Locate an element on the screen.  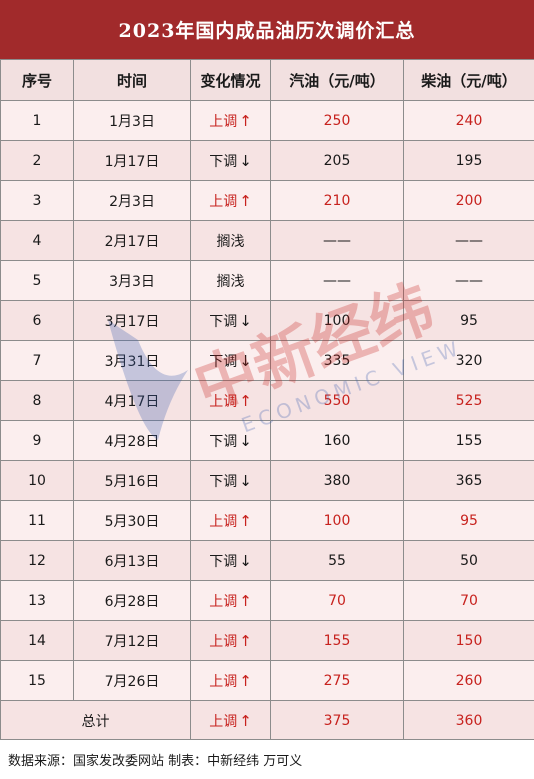
table-row: 8 4月17日 上调 ↑ 550 525 is located at coordinates (267, 400).